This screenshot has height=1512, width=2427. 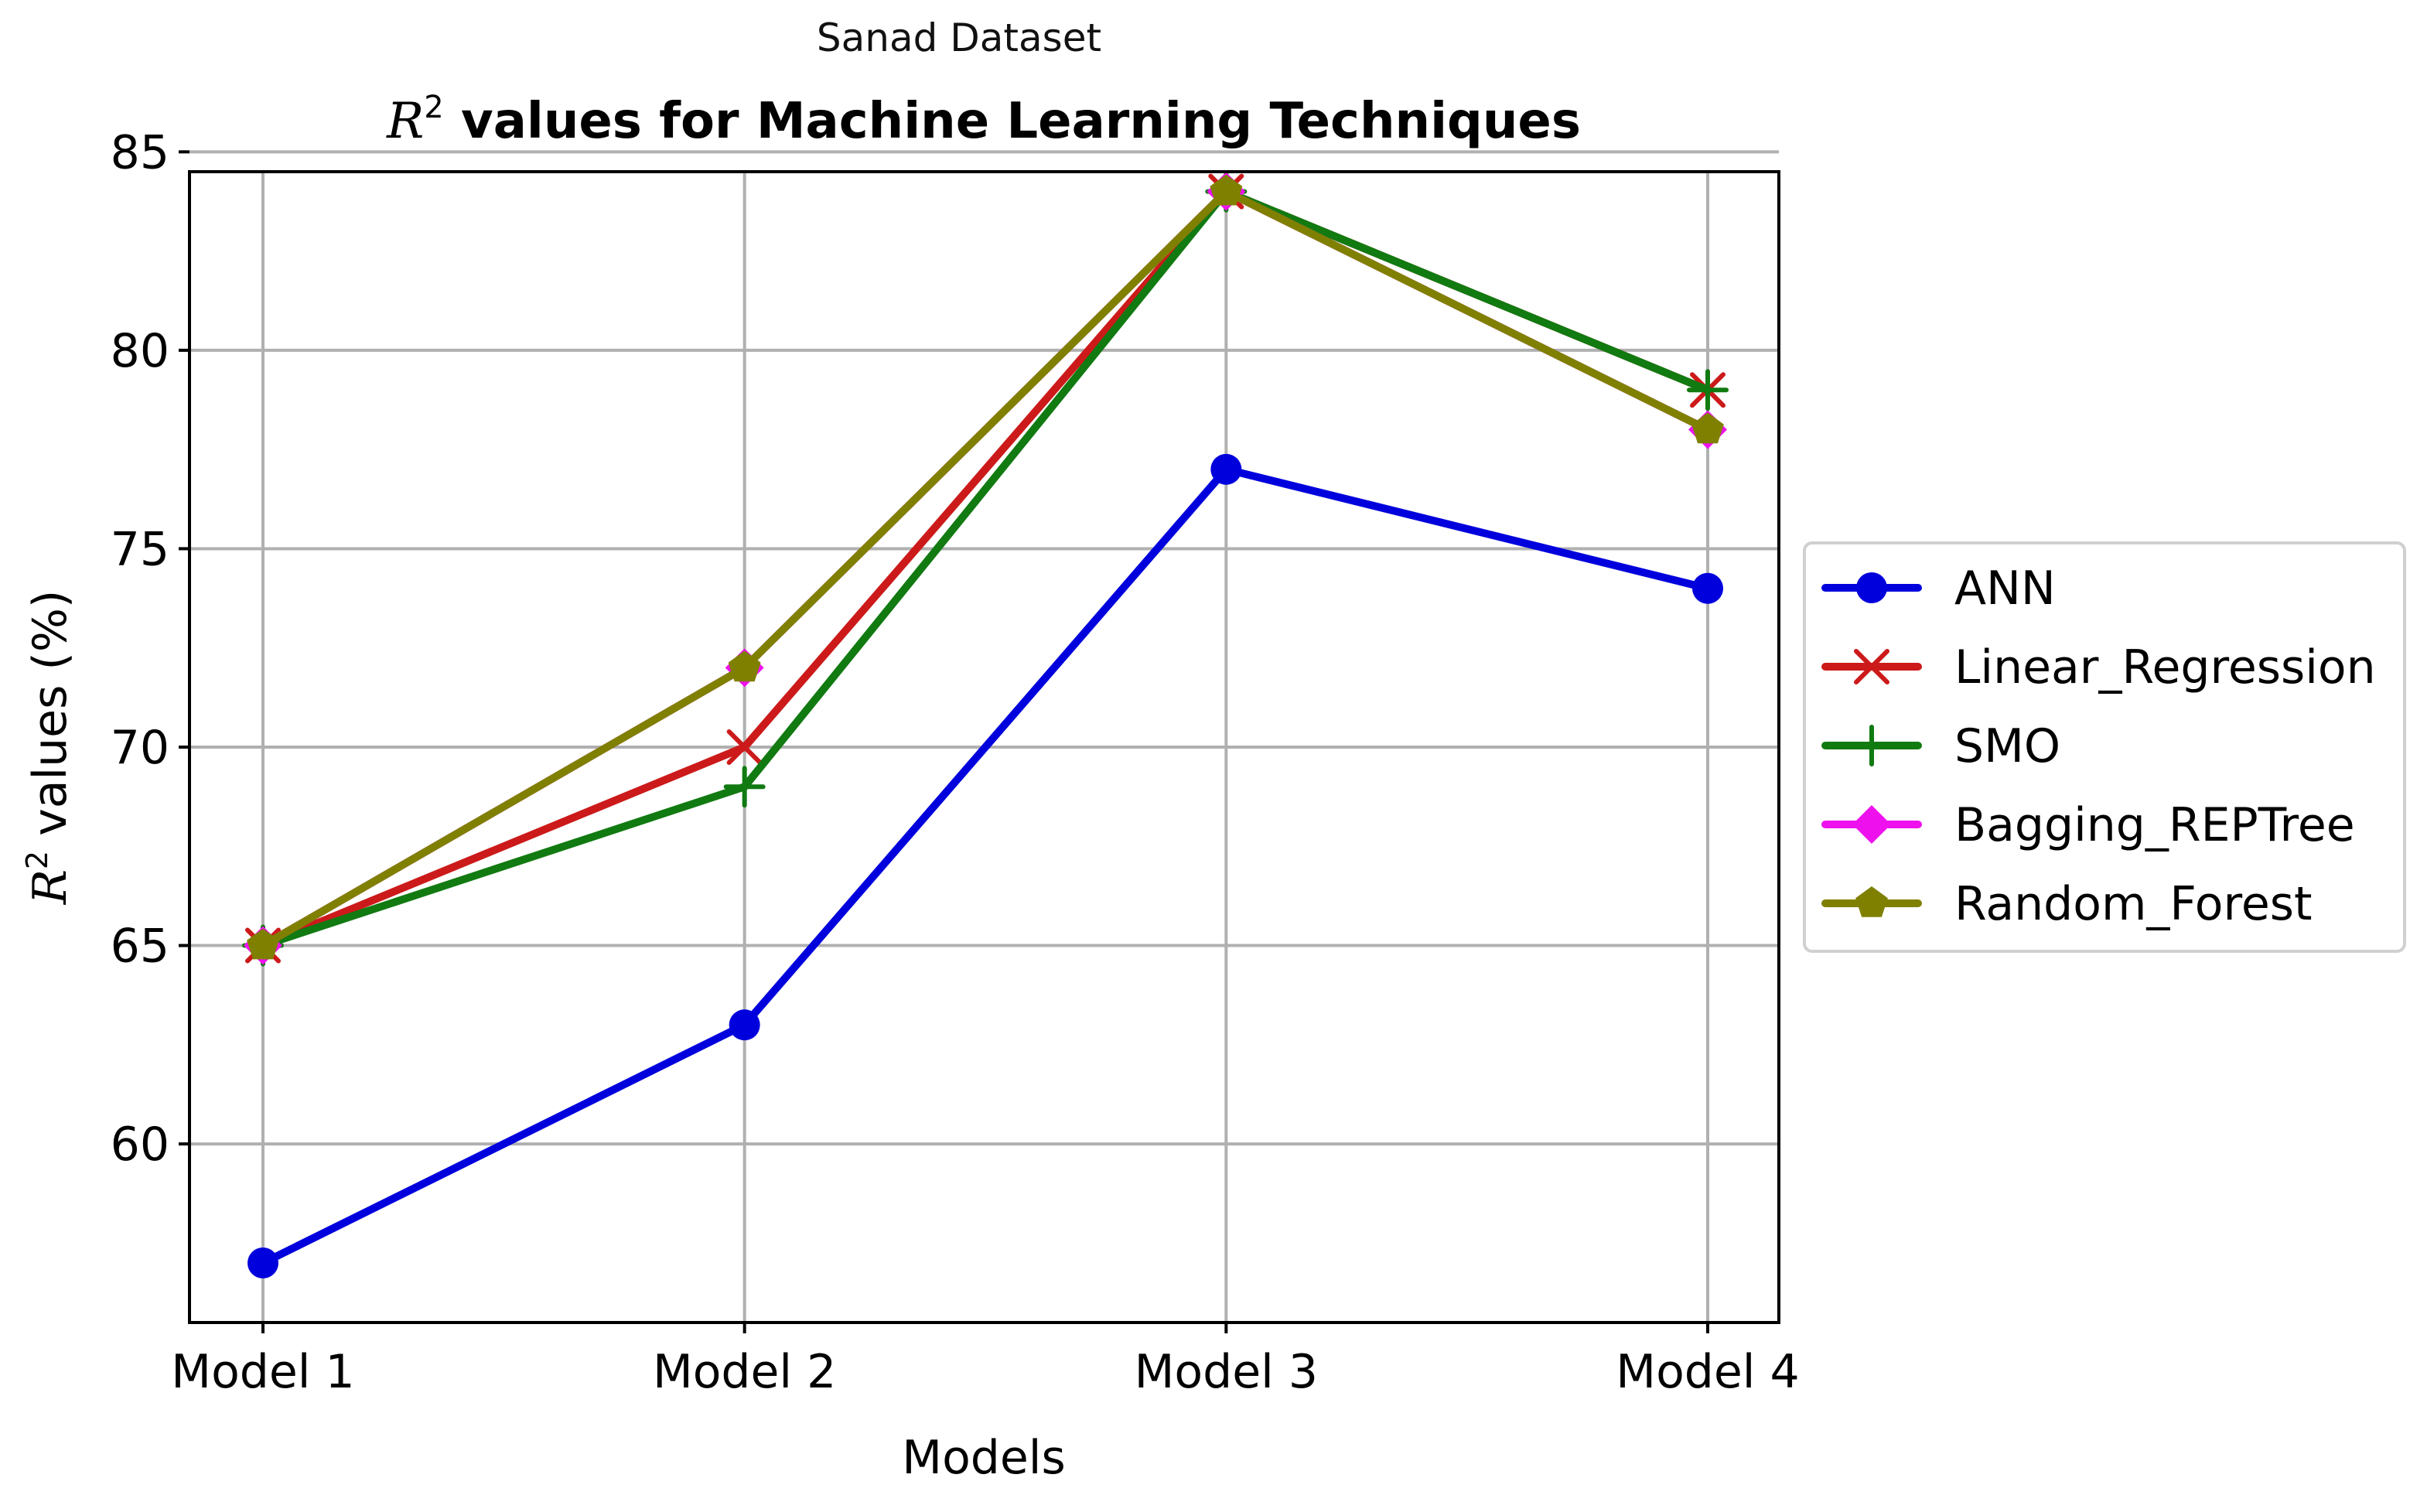 I want to click on legend-item-bagging-reptree: Bagging_REPTree, so click(x=2088, y=825).